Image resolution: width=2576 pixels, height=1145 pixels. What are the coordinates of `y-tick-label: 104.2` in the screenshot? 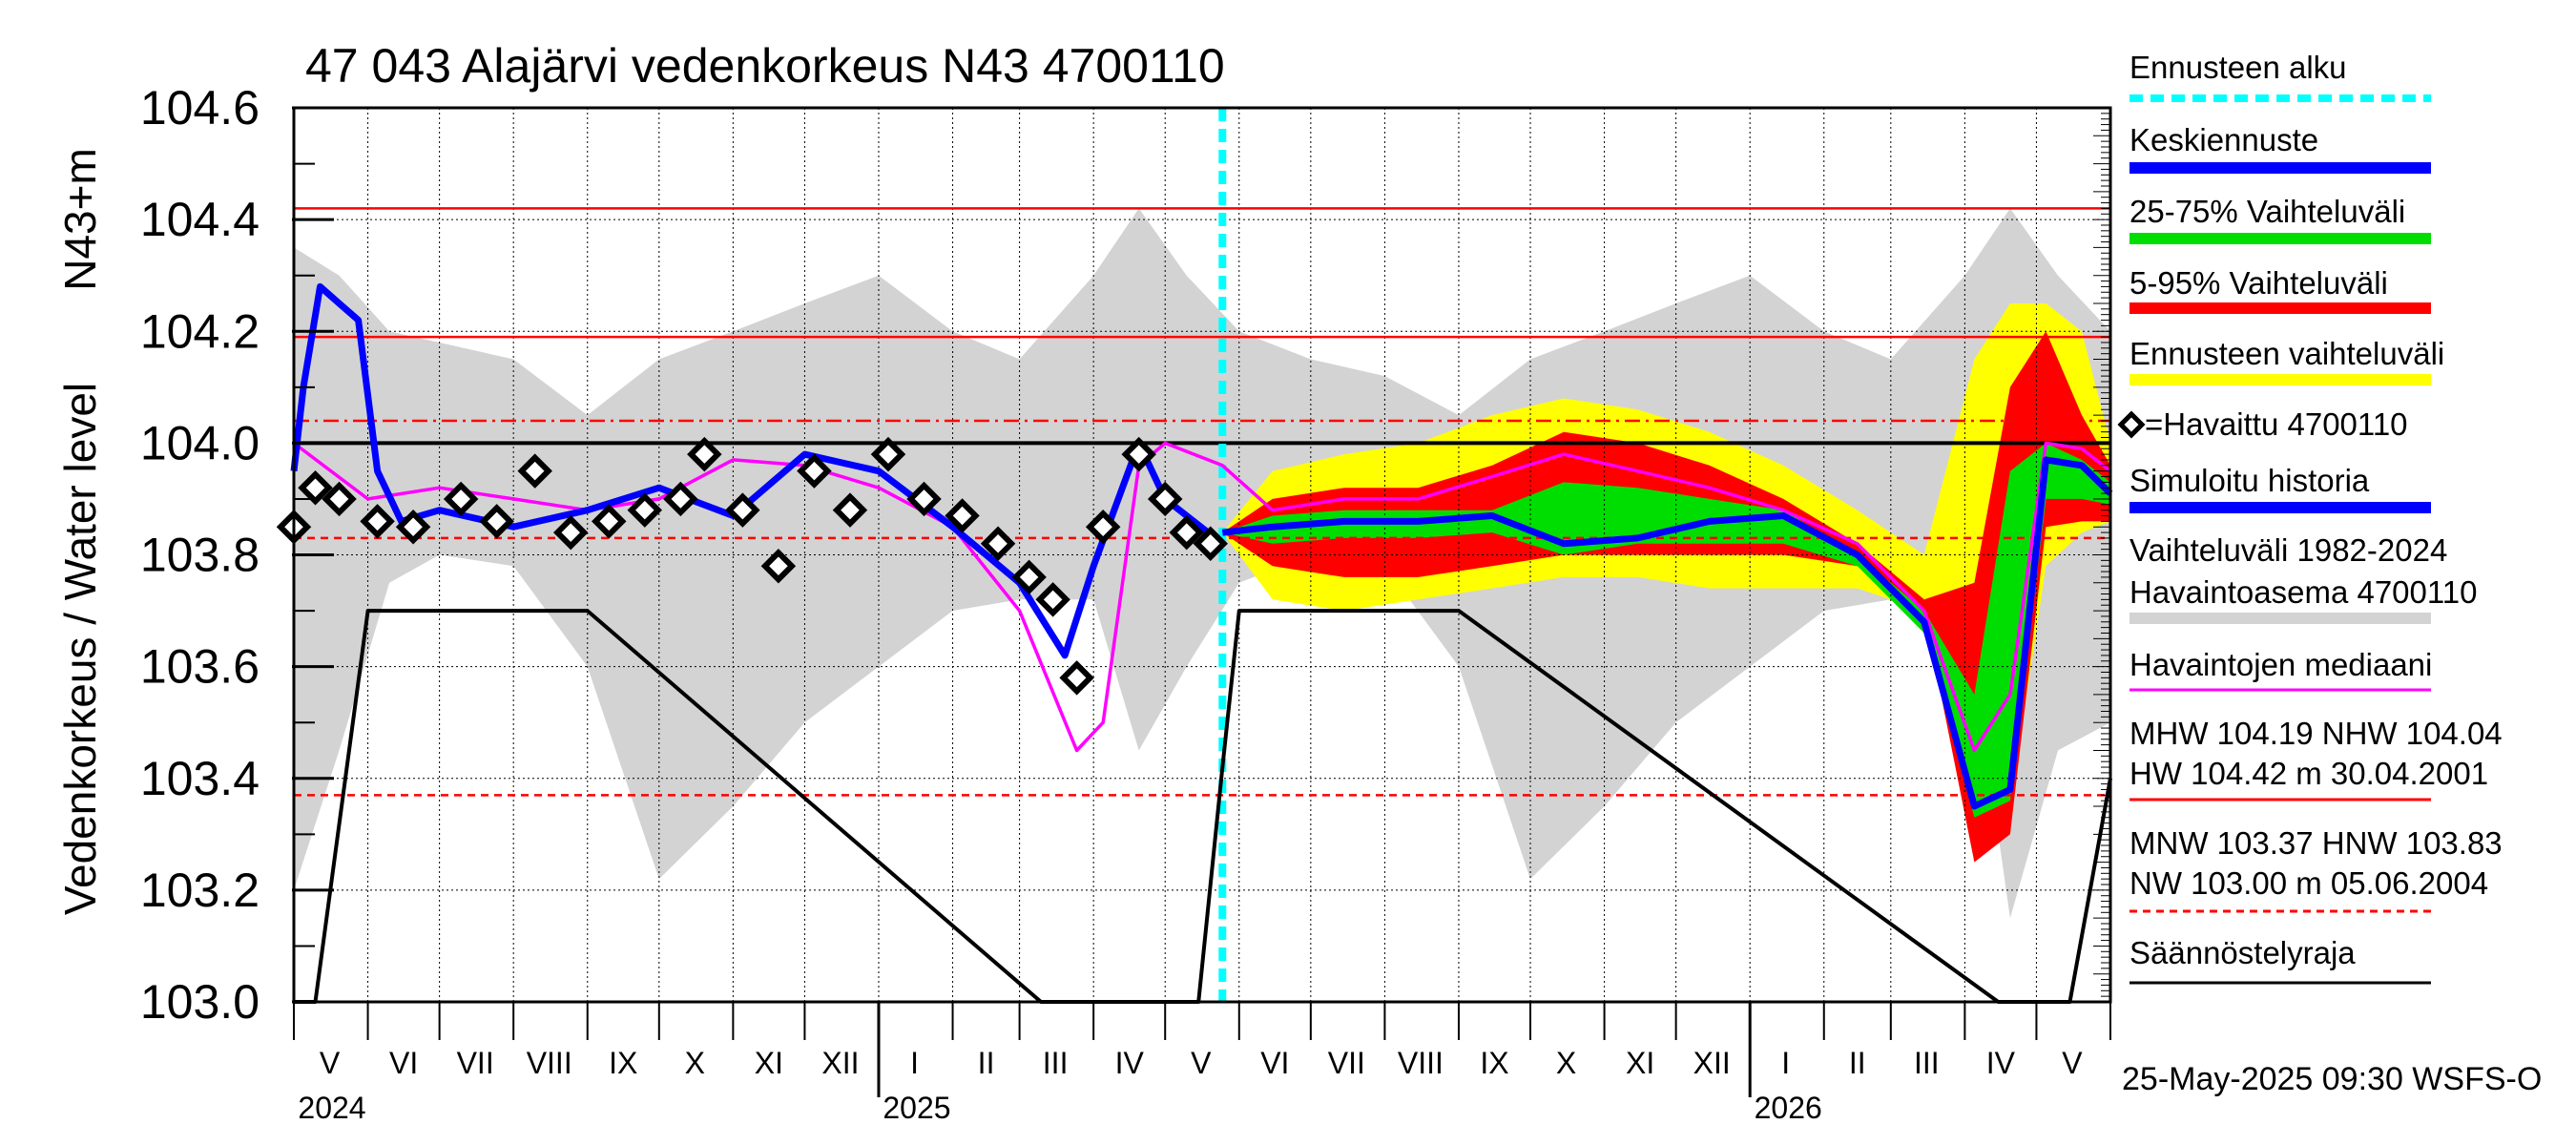 It's located at (200, 331).